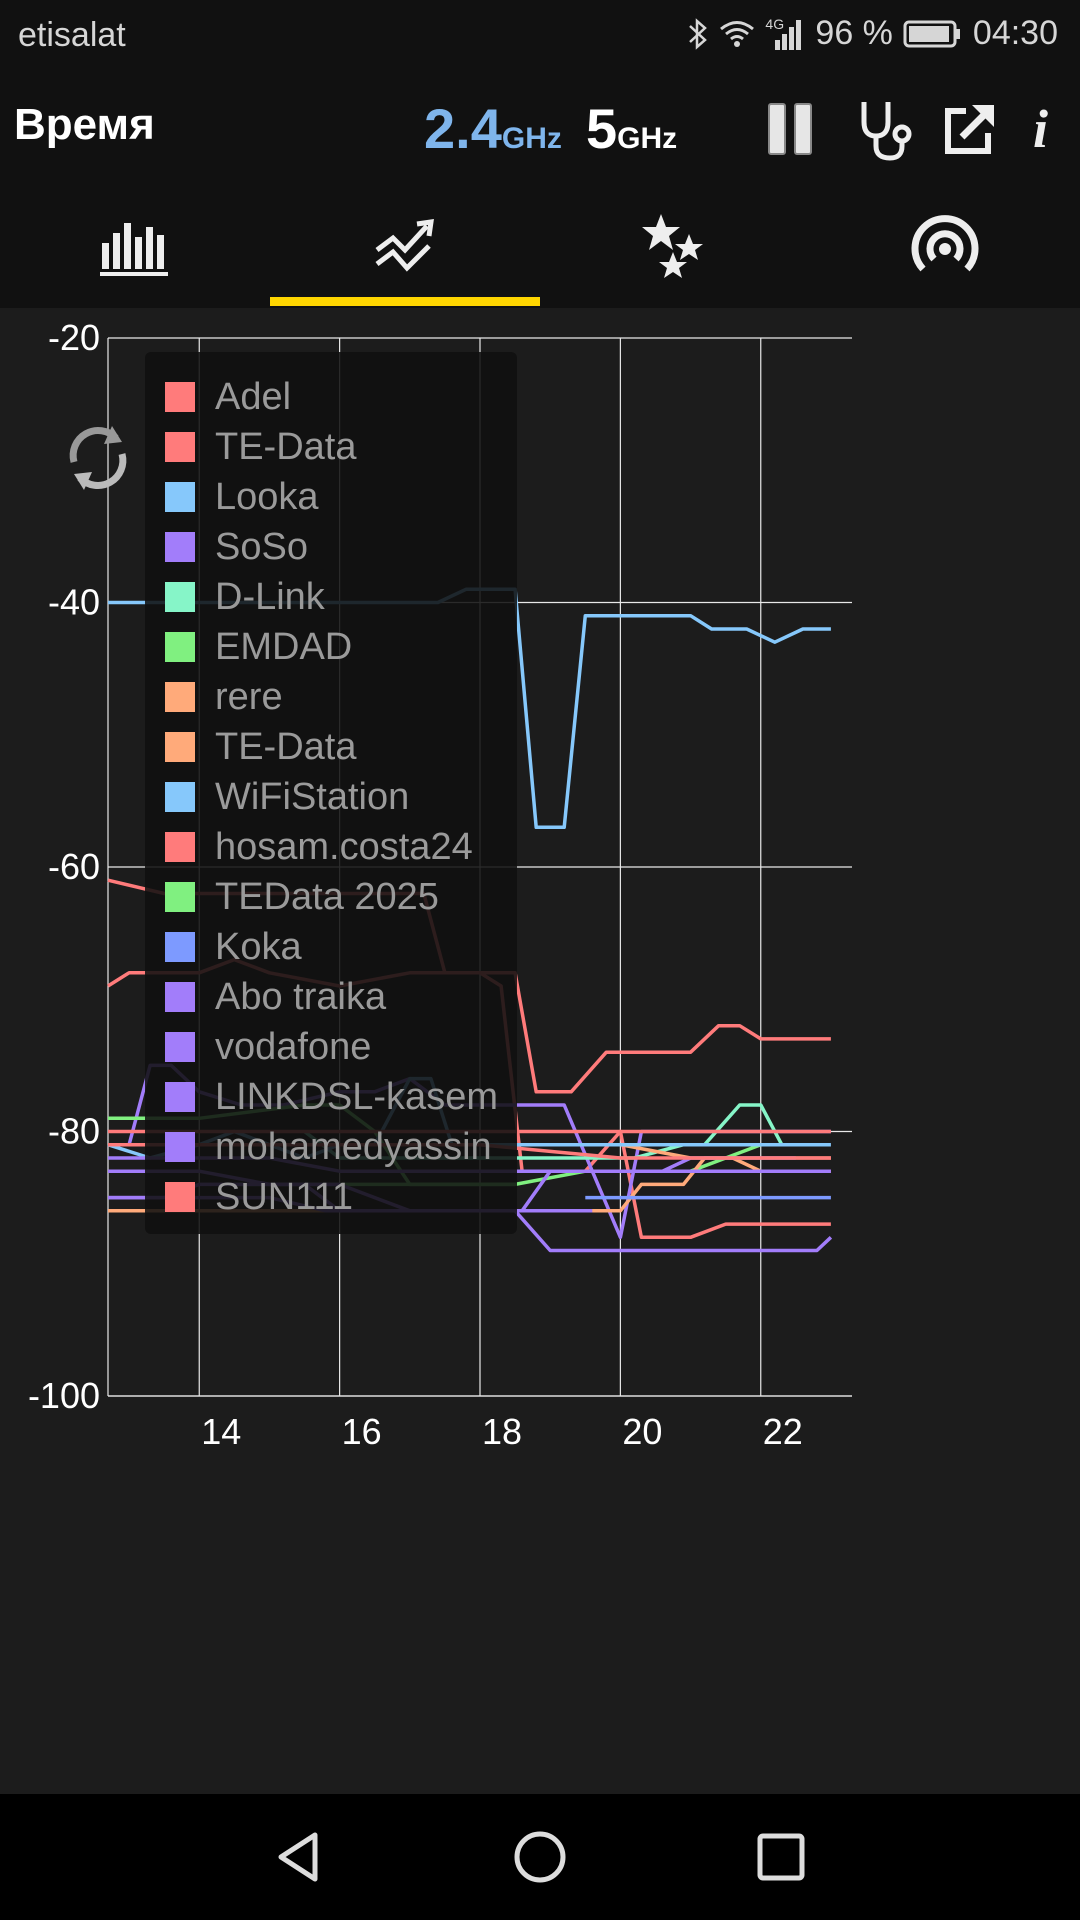 This screenshot has width=1080, height=1920. I want to click on y-tick-label: -20, so click(74, 337).